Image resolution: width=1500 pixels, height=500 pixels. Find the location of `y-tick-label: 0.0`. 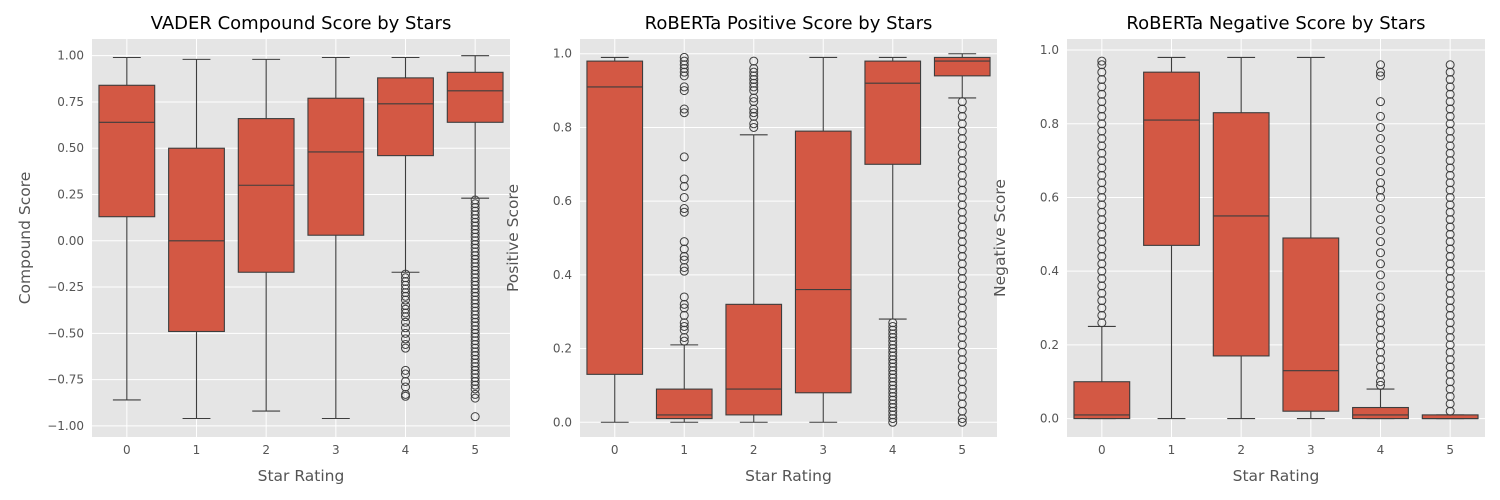

y-tick-label: 0.0 is located at coordinates (1049, 419).